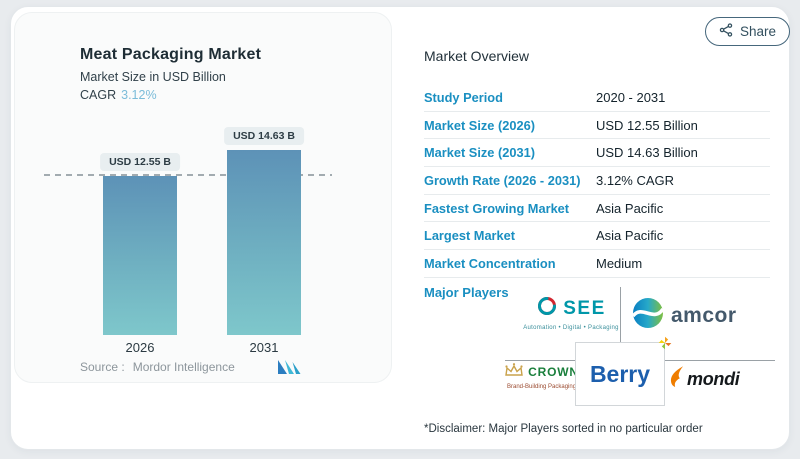  Describe the element at coordinates (479, 153) in the screenshot. I see `overview-row-label: Market Size (2031)` at that location.